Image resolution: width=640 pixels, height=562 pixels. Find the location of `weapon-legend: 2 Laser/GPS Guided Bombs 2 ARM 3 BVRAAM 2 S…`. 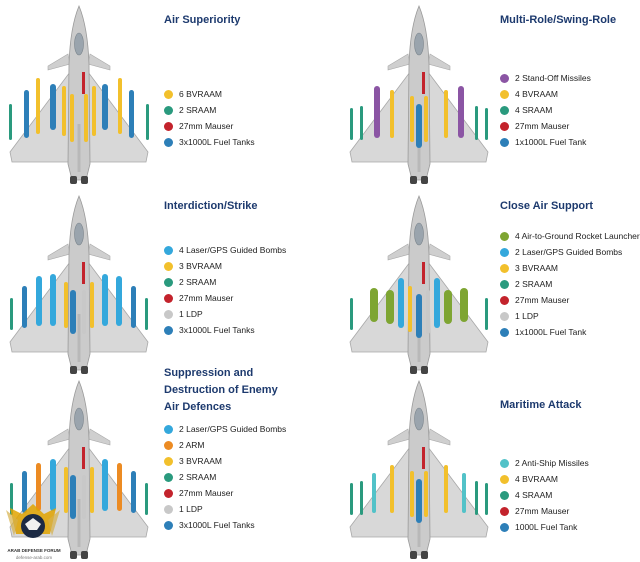

weapon-legend: 2 Laser/GPS Guided Bombs 2 ARM 3 BVRAAM 2 S… is located at coordinates (225, 477).